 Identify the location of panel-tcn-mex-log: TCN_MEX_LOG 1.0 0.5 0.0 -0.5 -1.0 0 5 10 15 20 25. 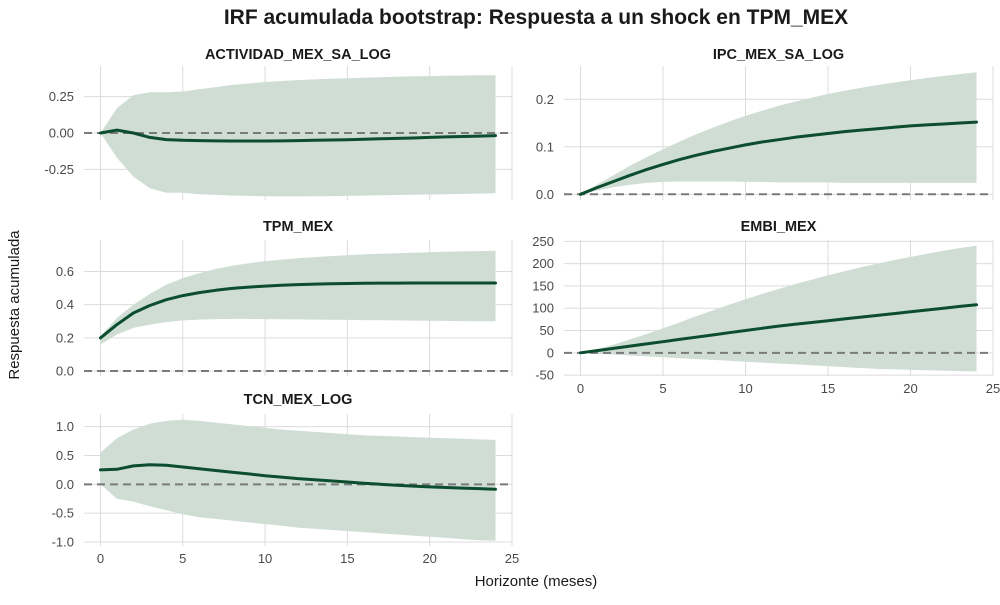
(286, 479).